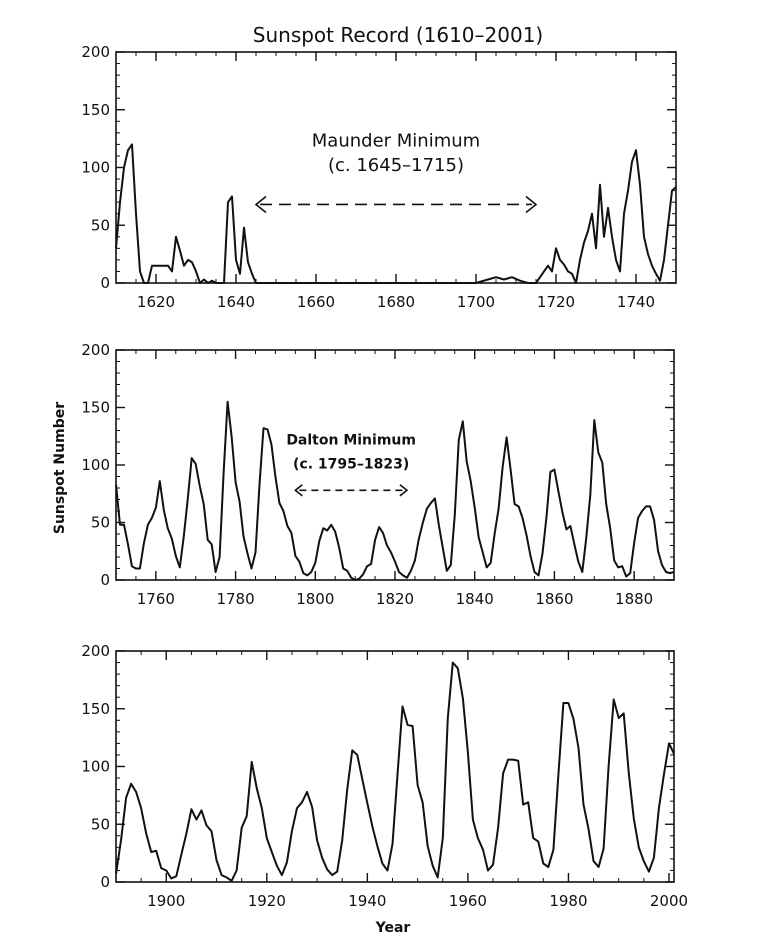 The height and width of the screenshot is (936, 757). I want to click on x-tick-label: 1640, so click(236, 302).